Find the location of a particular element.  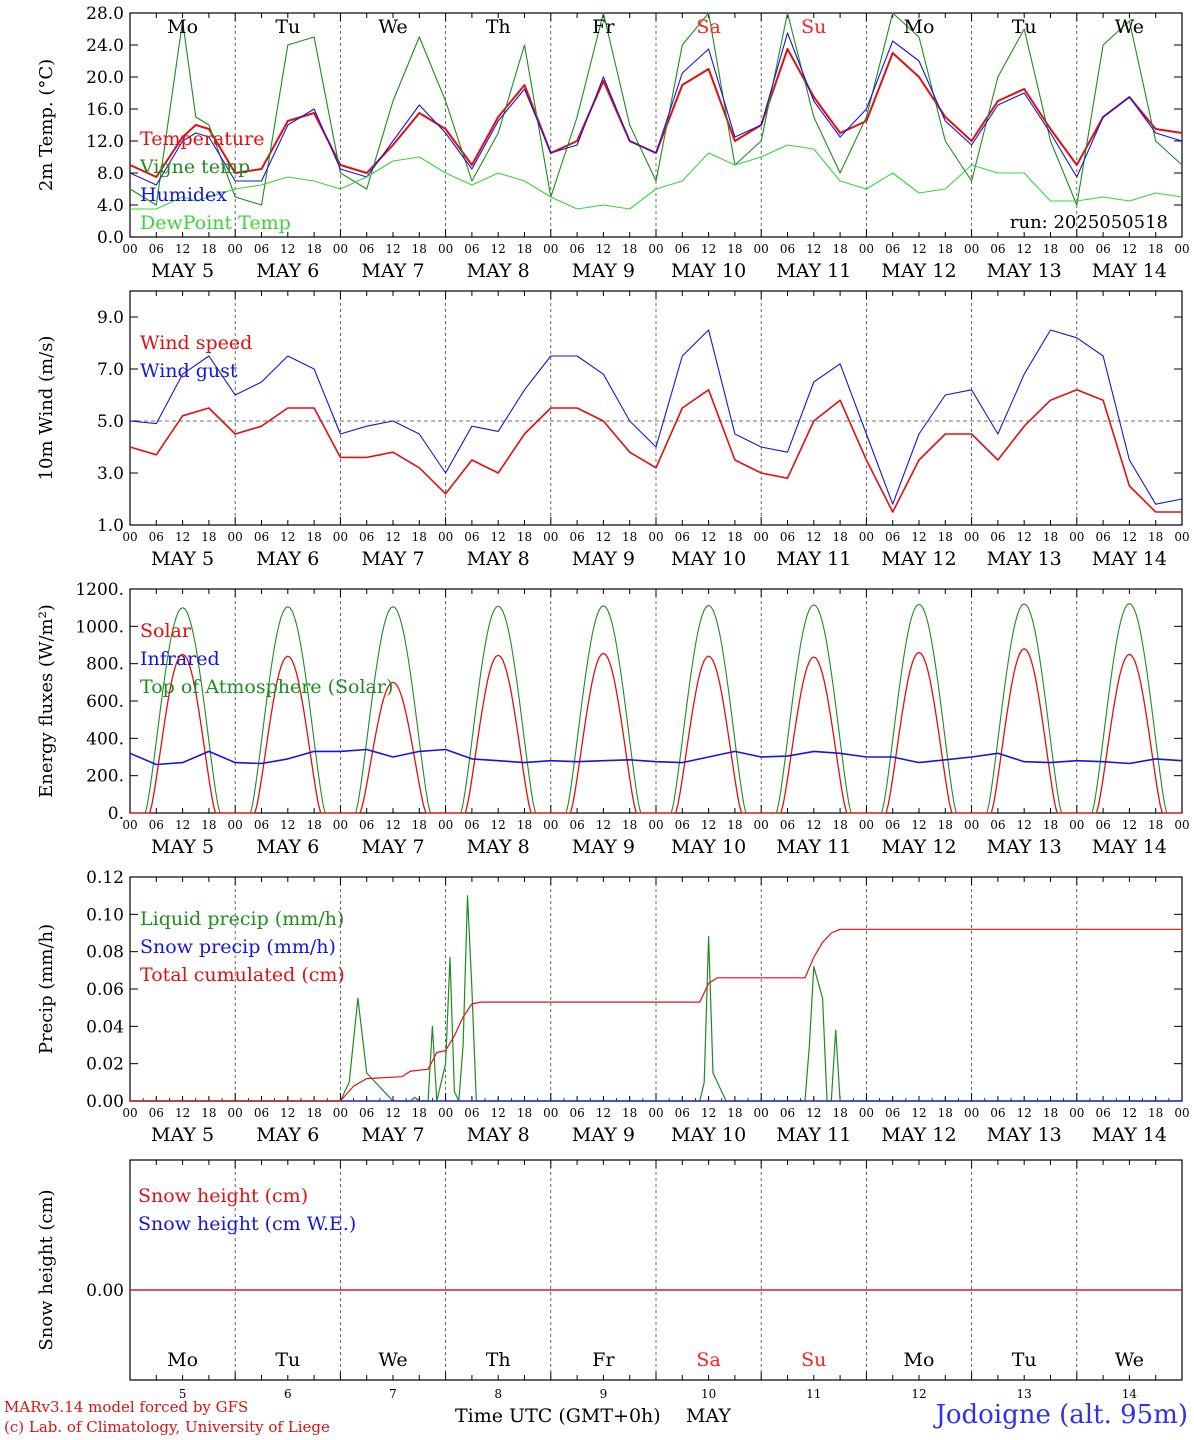

y-tick-label: 200. is located at coordinates (105, 777).